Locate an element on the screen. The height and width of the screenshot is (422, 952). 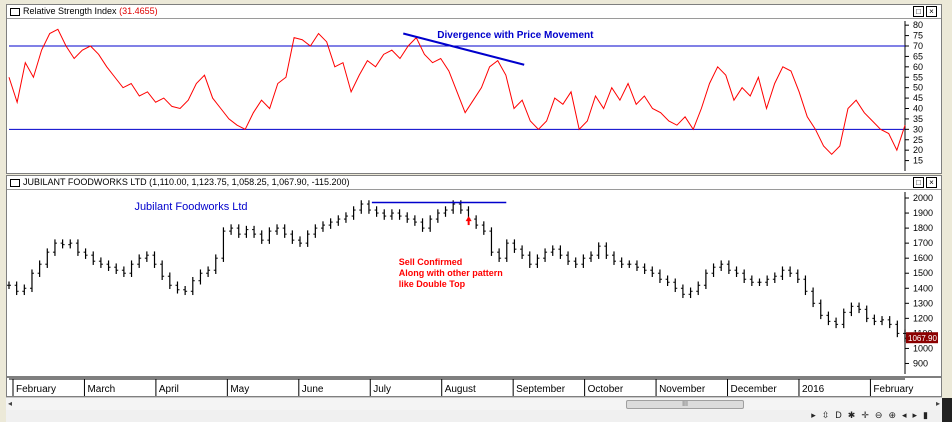
chart-toolbar: ▸ ⇳ D ✱ ✛ ⊖ ⊕ ◂ ▸ ▮ is located at coordinates (474, 416).